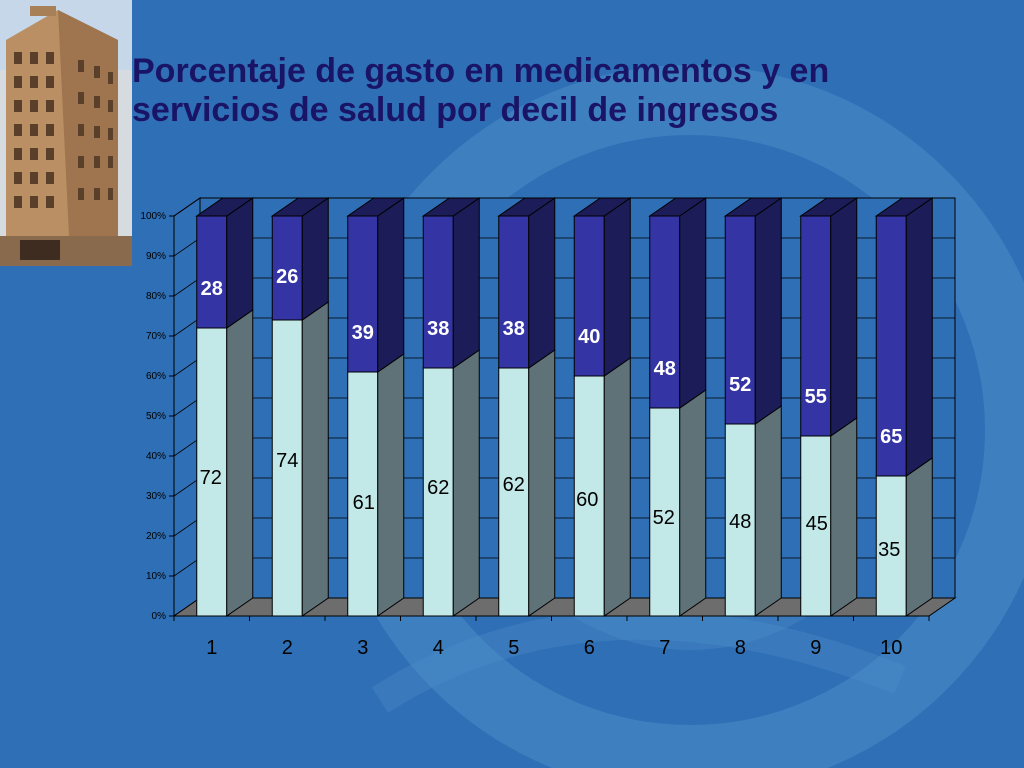 The width and height of the screenshot is (1024, 768). What do you see at coordinates (156, 336) in the screenshot?
I see `y-tick-label: 70%` at bounding box center [156, 336].